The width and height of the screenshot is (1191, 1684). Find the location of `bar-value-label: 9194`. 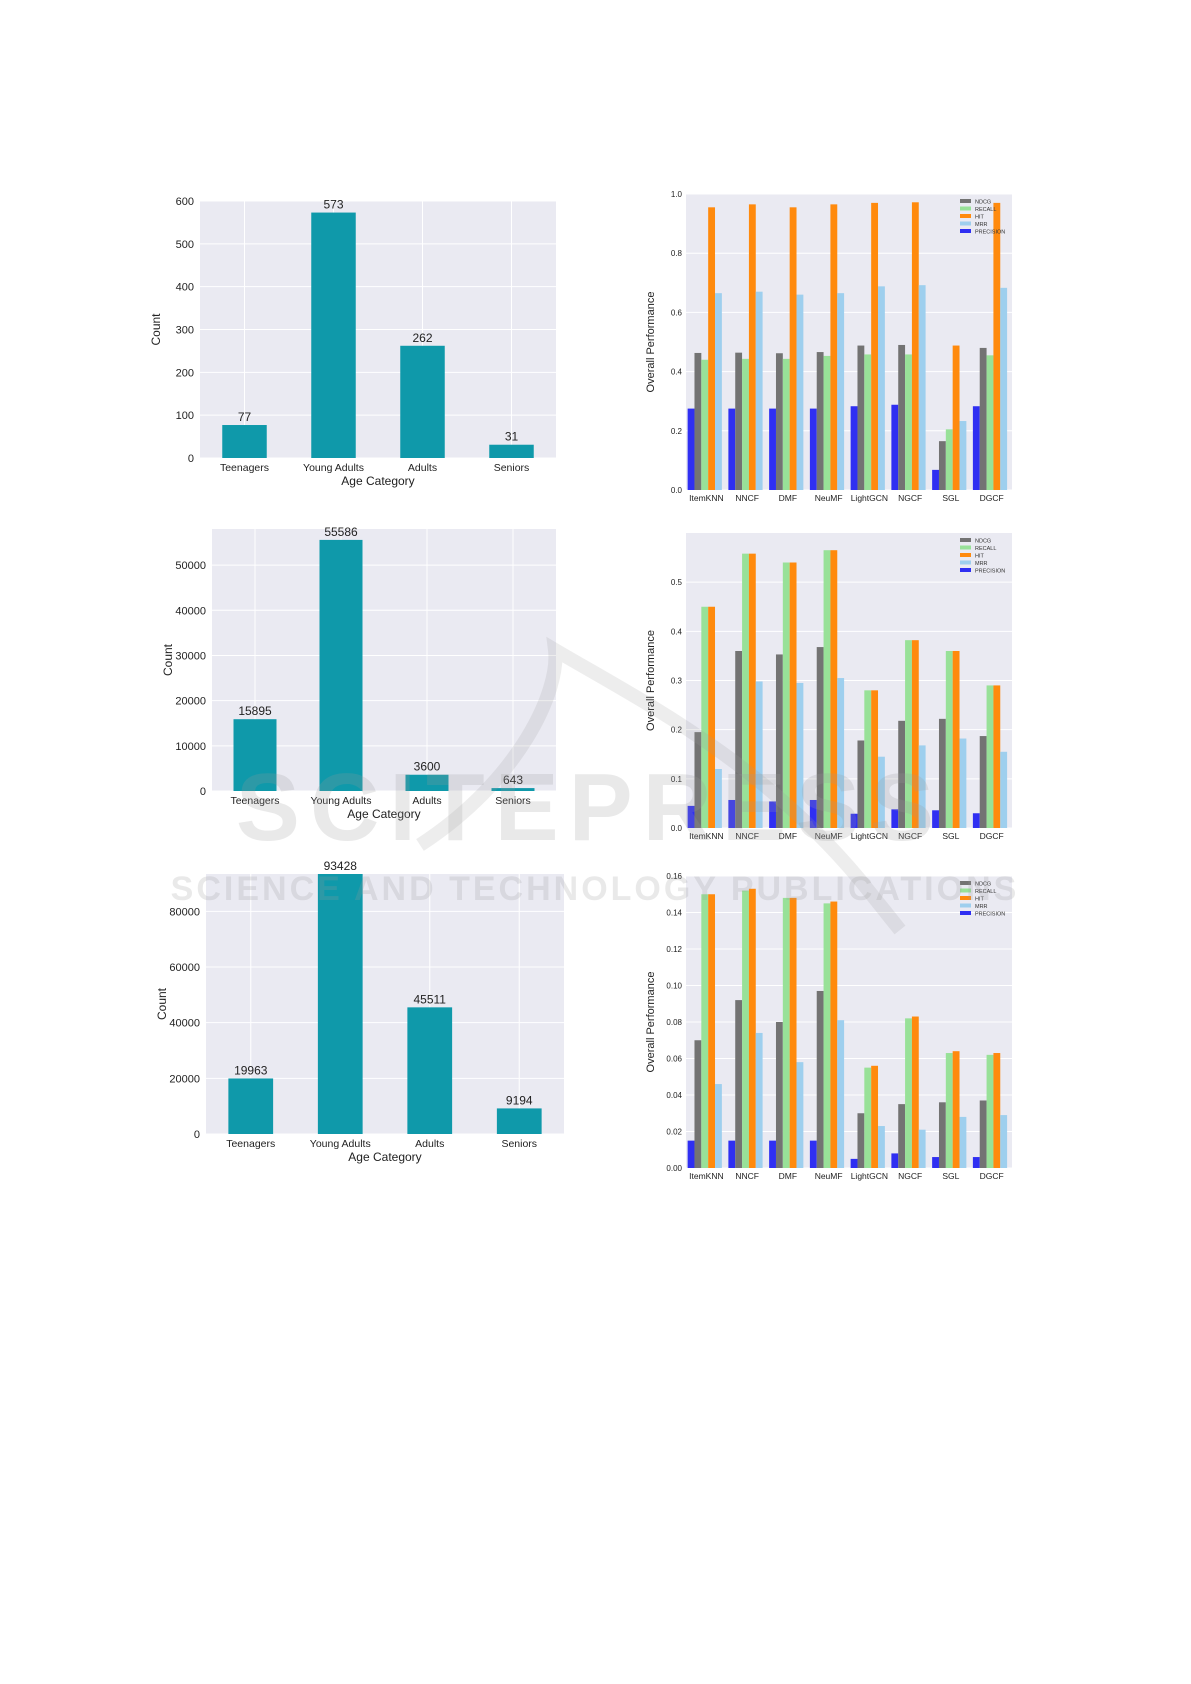

bar-value-label: 9194 is located at coordinates (519, 1100).